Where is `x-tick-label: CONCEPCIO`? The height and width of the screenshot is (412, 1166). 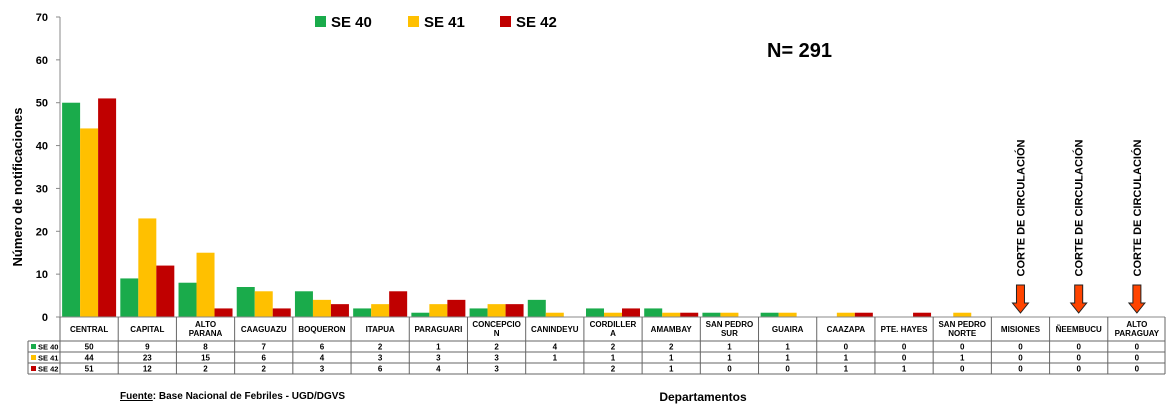 x-tick-label: CONCEPCIO is located at coordinates (496, 324).